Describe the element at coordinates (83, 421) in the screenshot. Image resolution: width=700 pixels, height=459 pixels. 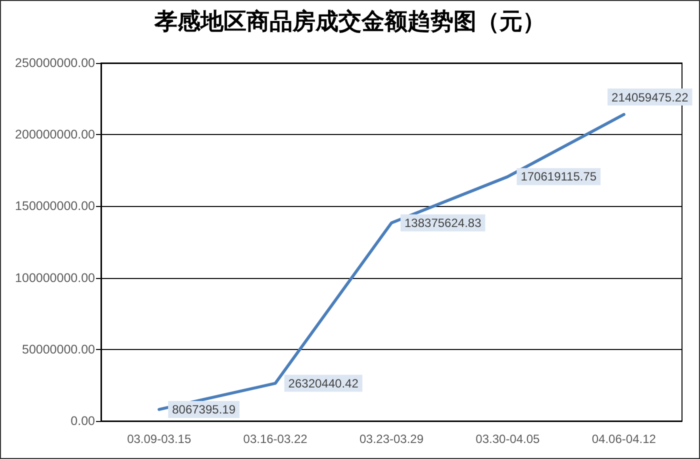
I see `y-tick-label: 0.00` at that location.